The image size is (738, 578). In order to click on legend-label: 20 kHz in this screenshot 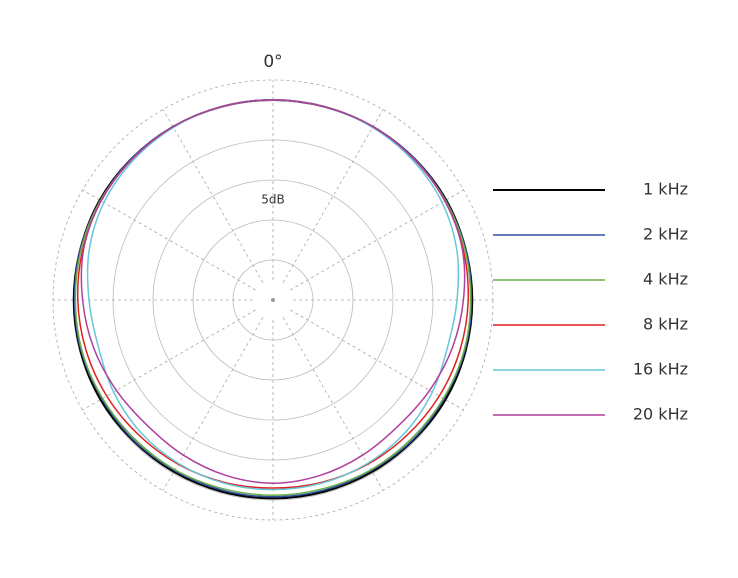, I will do `click(660, 414)`.